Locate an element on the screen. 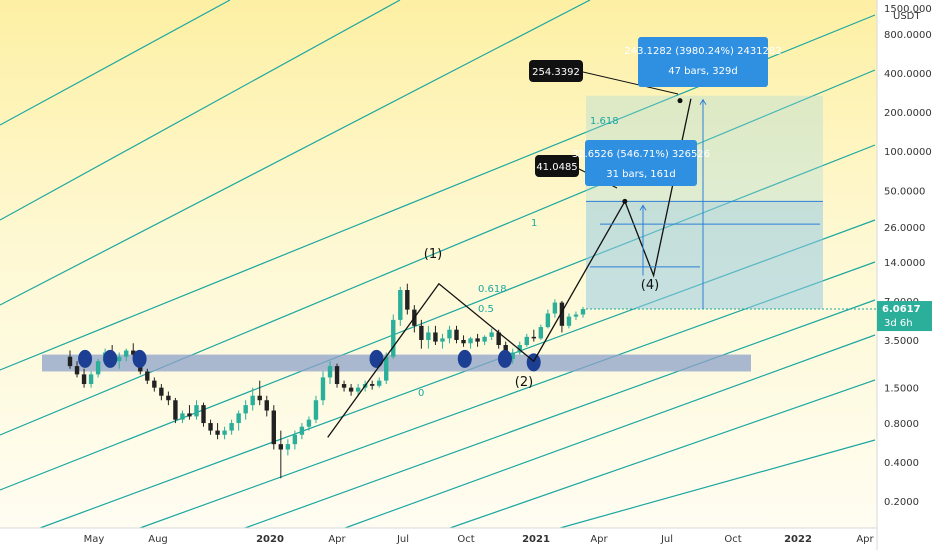 Image resolution: width=932 pixels, height=550 pixels. y-tick-label: 1.5000 is located at coordinates (901, 389).